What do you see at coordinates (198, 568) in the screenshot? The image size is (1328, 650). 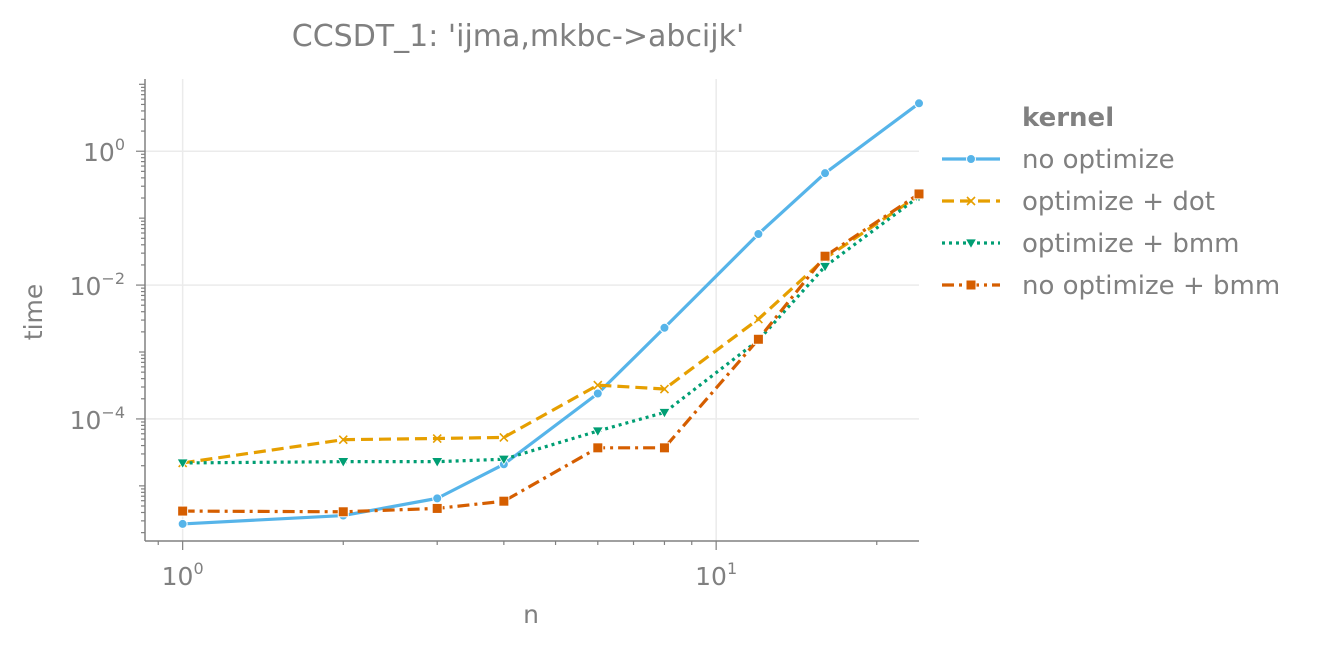 I see `x-tick-label-exponent: 0` at bounding box center [198, 568].